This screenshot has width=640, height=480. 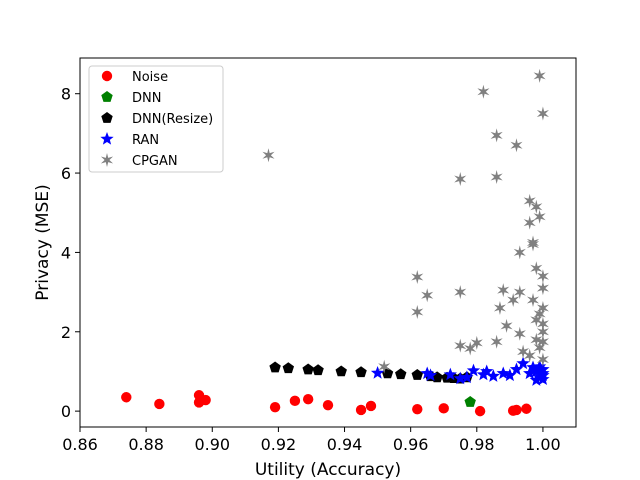 What do you see at coordinates (66, 173) in the screenshot?
I see `y-tick-label: 6` at bounding box center [66, 173].